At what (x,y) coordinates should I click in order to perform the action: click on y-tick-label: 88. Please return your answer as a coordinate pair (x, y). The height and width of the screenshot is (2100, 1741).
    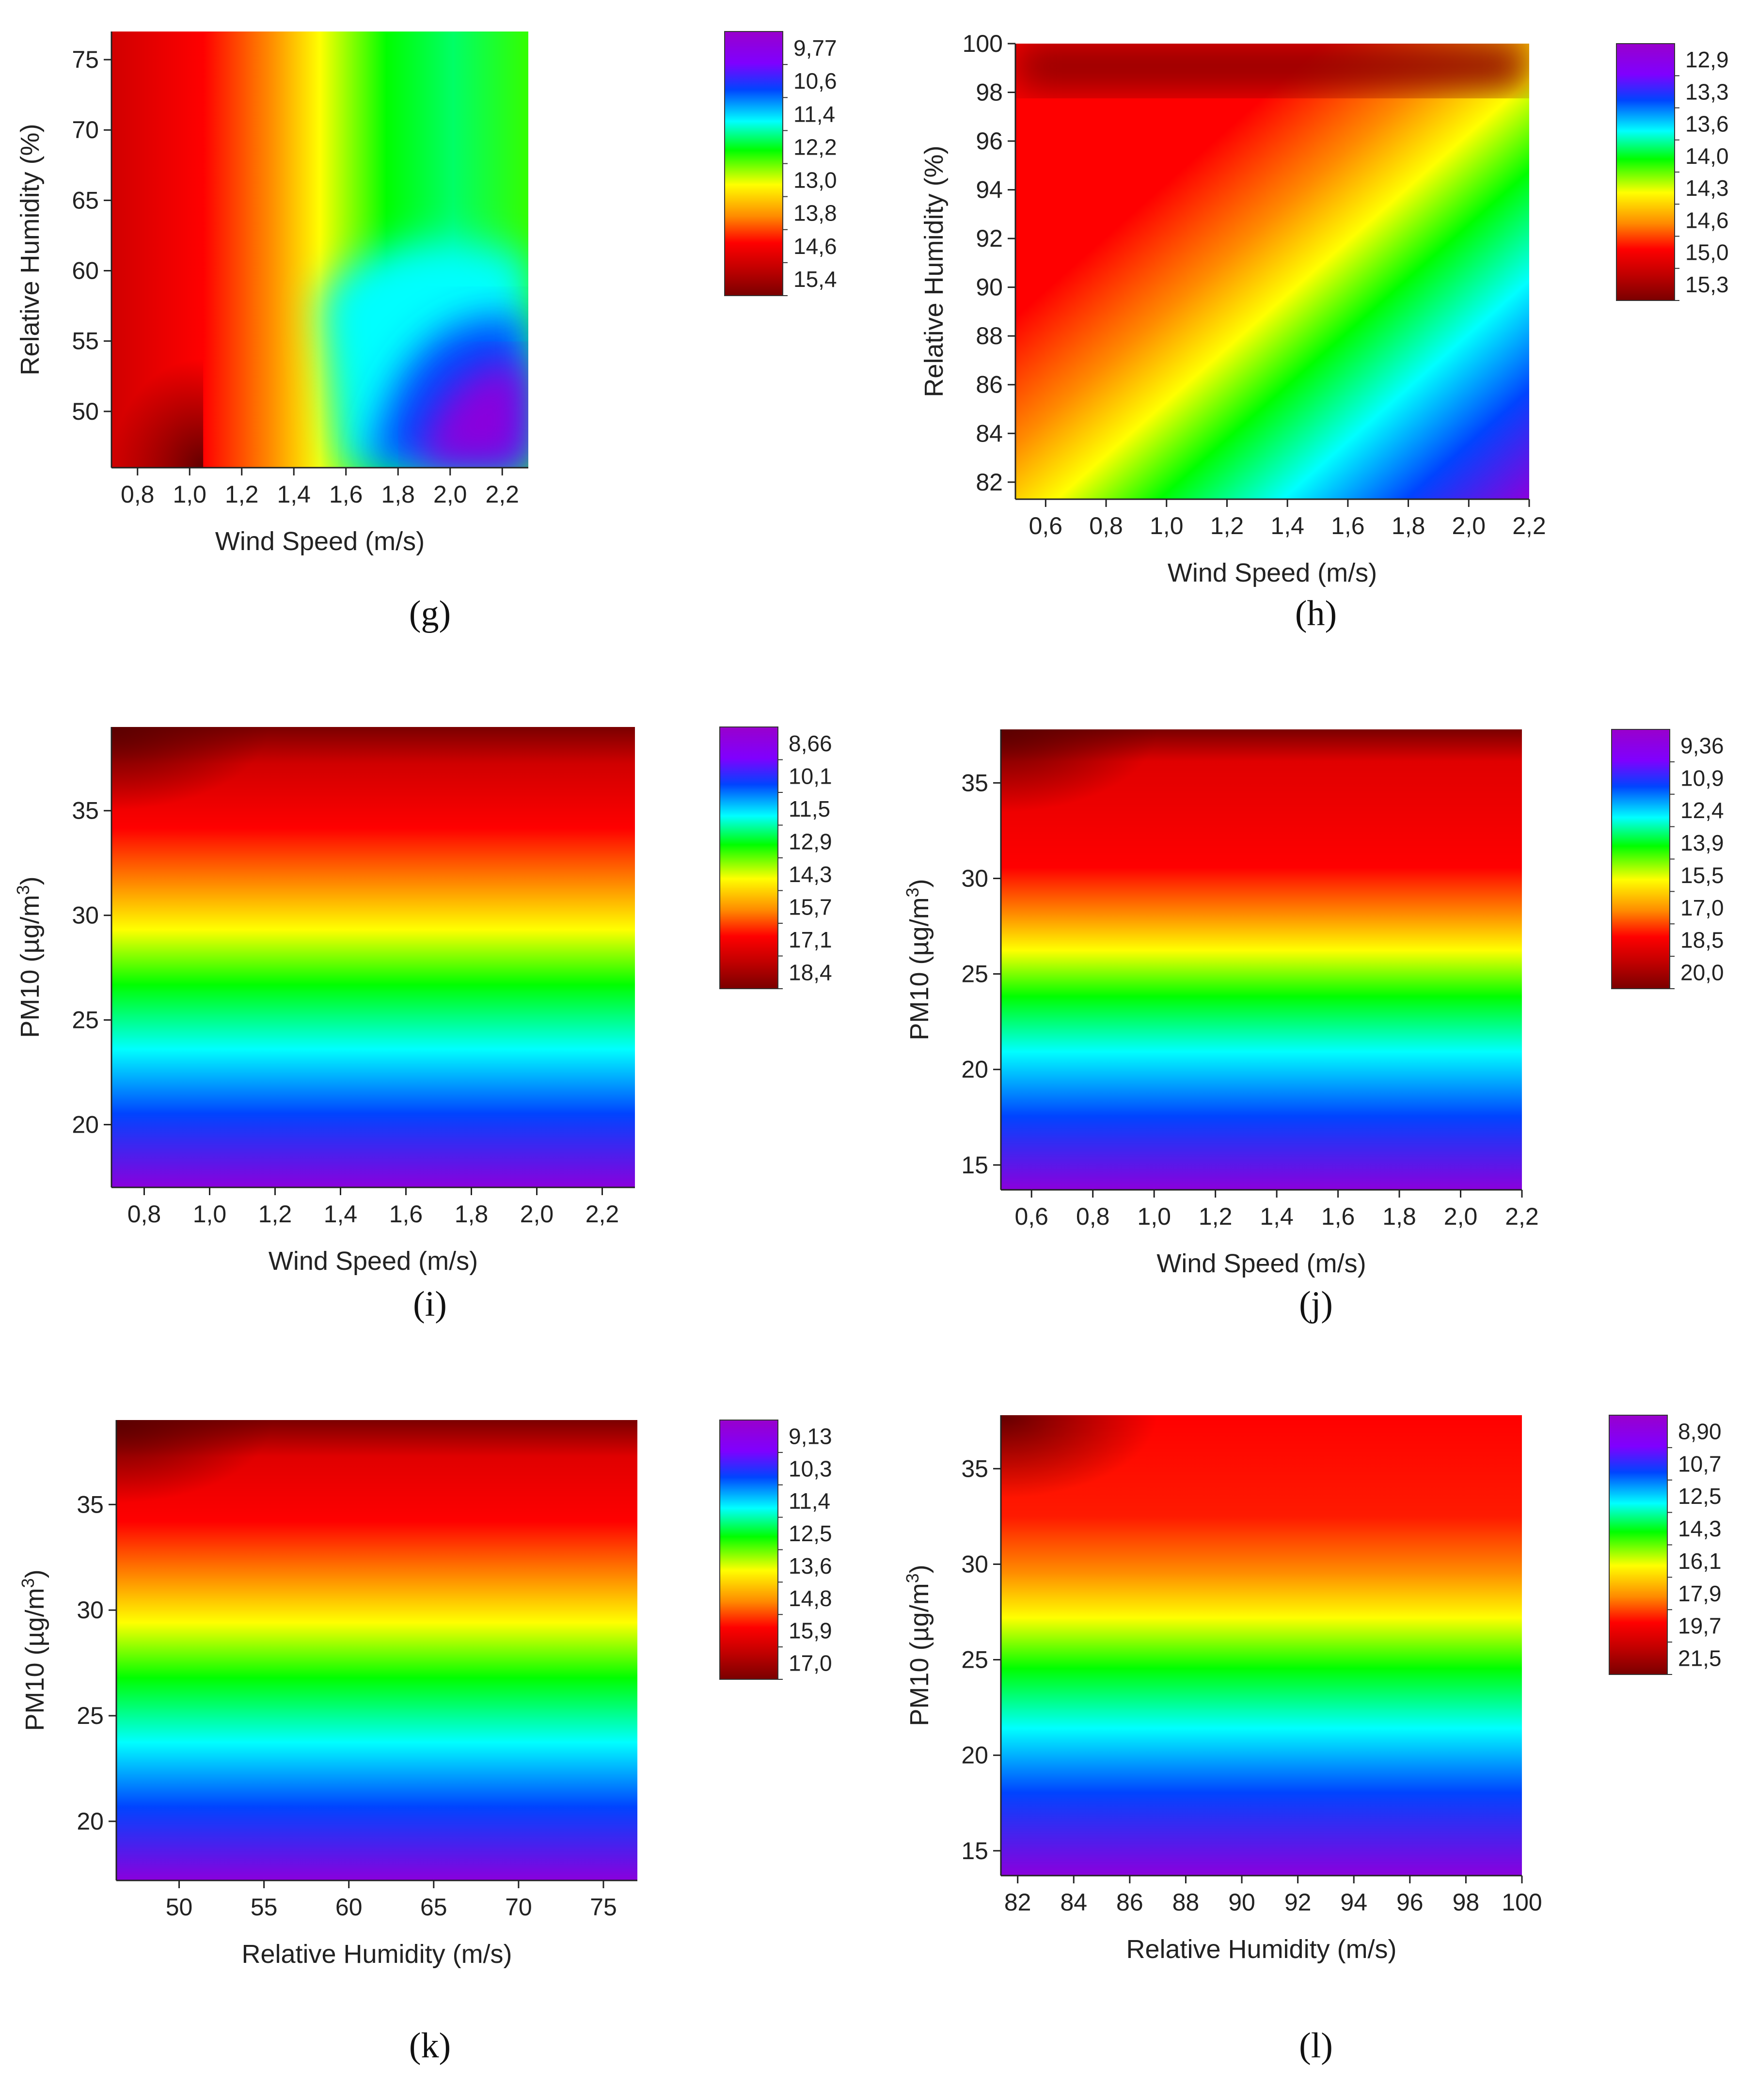
    Looking at the image, I should click on (989, 335).